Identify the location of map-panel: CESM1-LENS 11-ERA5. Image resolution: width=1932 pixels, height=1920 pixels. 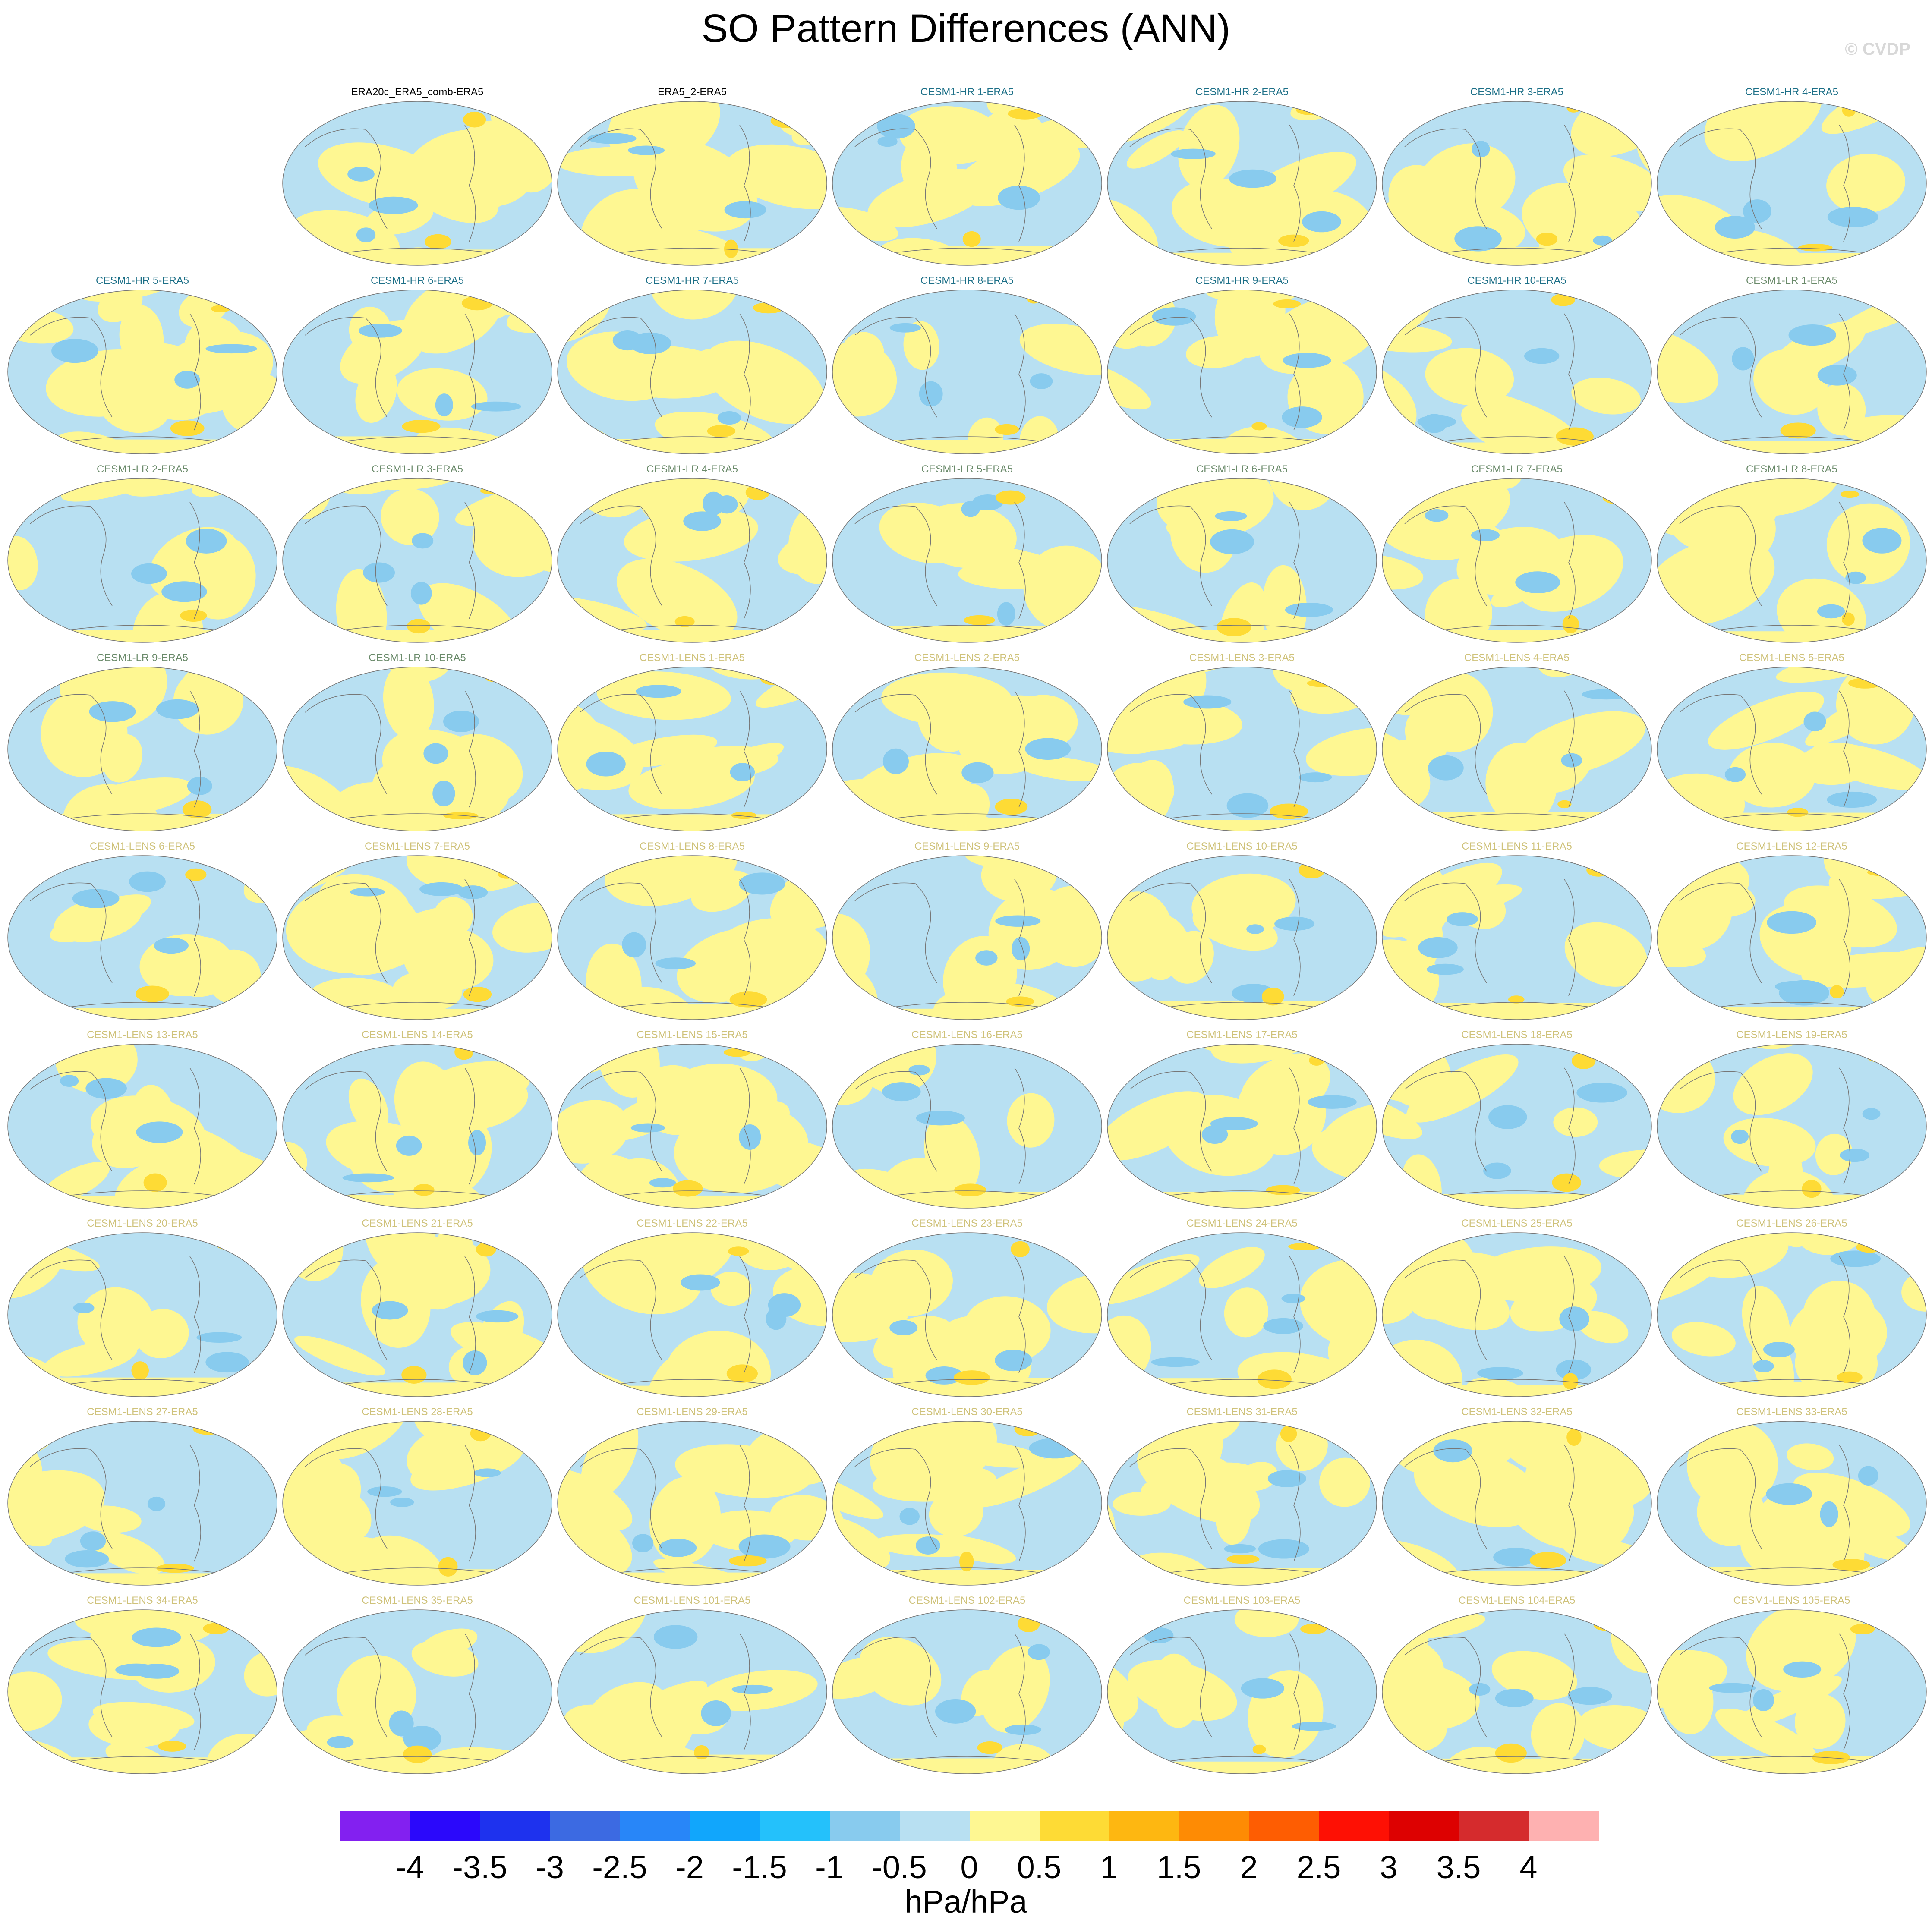
(1517, 931).